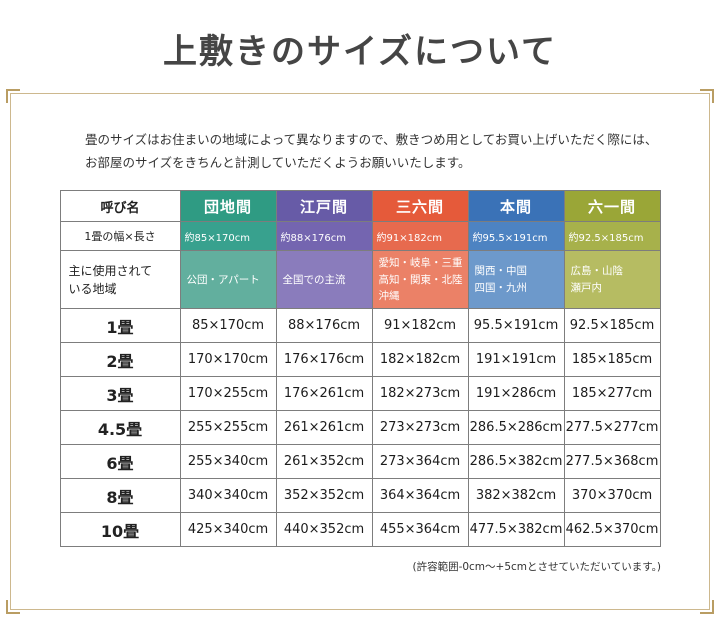  What do you see at coordinates (612, 326) in the screenshot?
I see `size-value: 92.5×185cm` at bounding box center [612, 326].